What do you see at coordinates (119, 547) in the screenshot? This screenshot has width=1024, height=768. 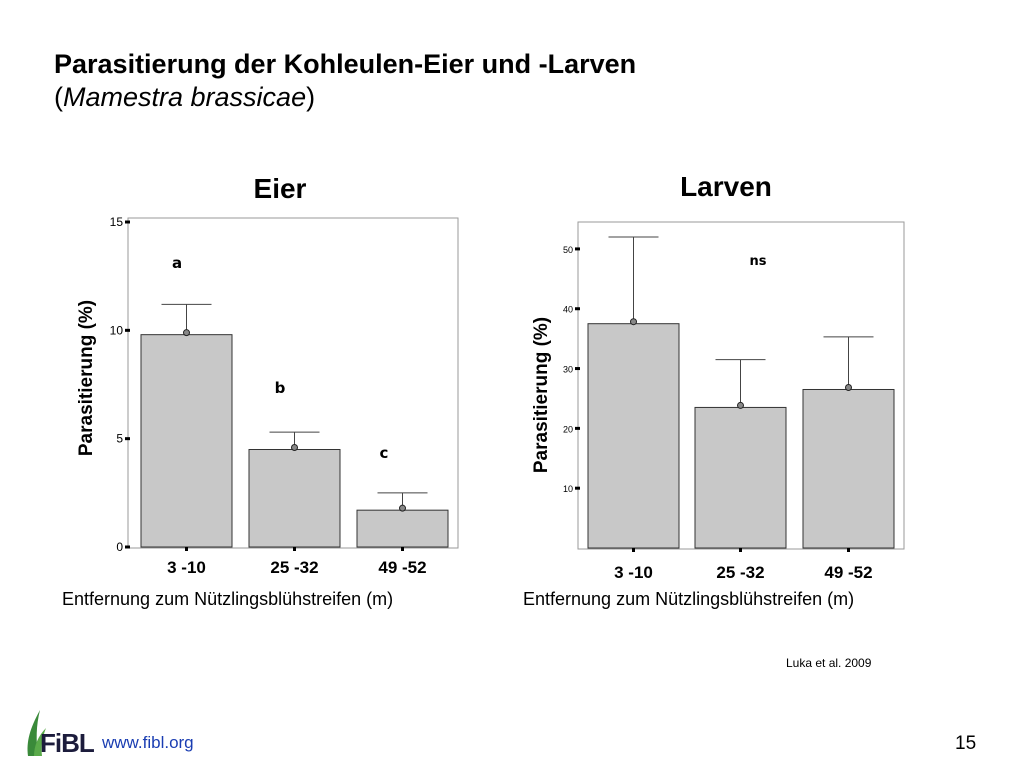 I see `y-tick-label: 0` at bounding box center [119, 547].